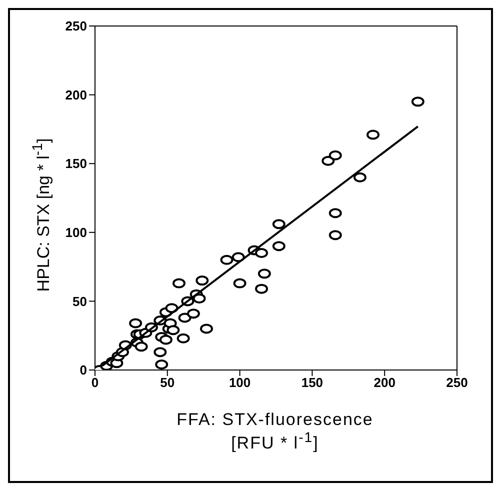 Image resolution: width=501 pixels, height=491 pixels. I want to click on x-axis-title: FFA: STX-fluorescence [RFU * l$^{-1}$], so click(275, 432).